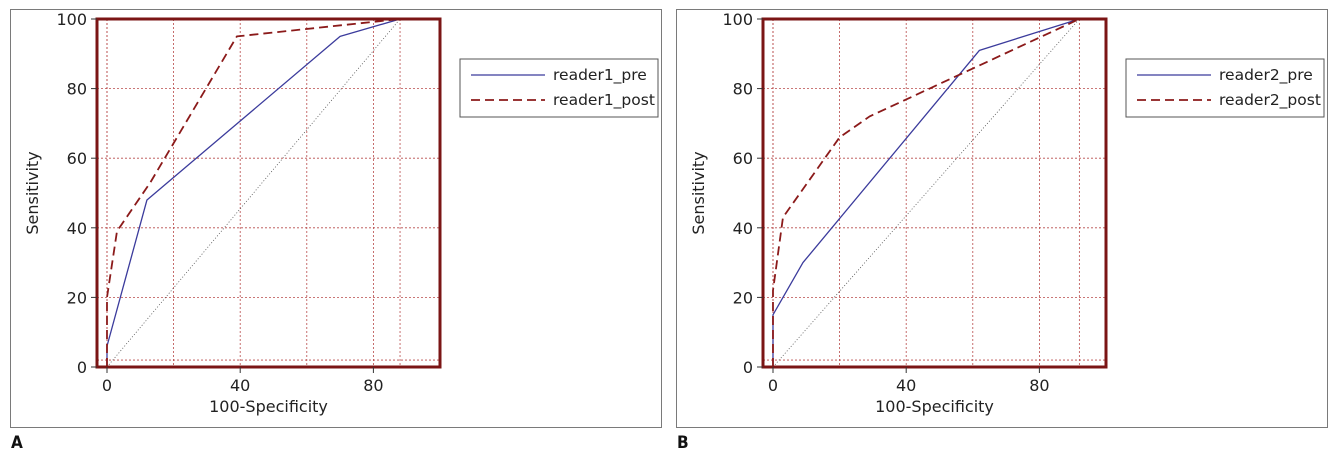  Describe the element at coordinates (1266, 75) in the screenshot. I see `legend-label-reader2_pre: reader2_pre` at that location.